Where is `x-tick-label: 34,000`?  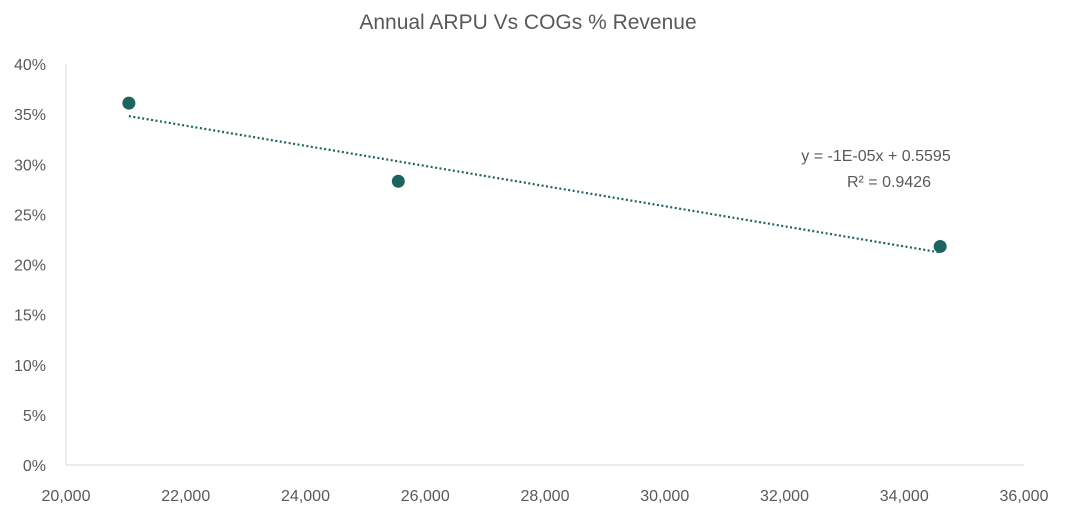
x-tick-label: 34,000 is located at coordinates (904, 496).